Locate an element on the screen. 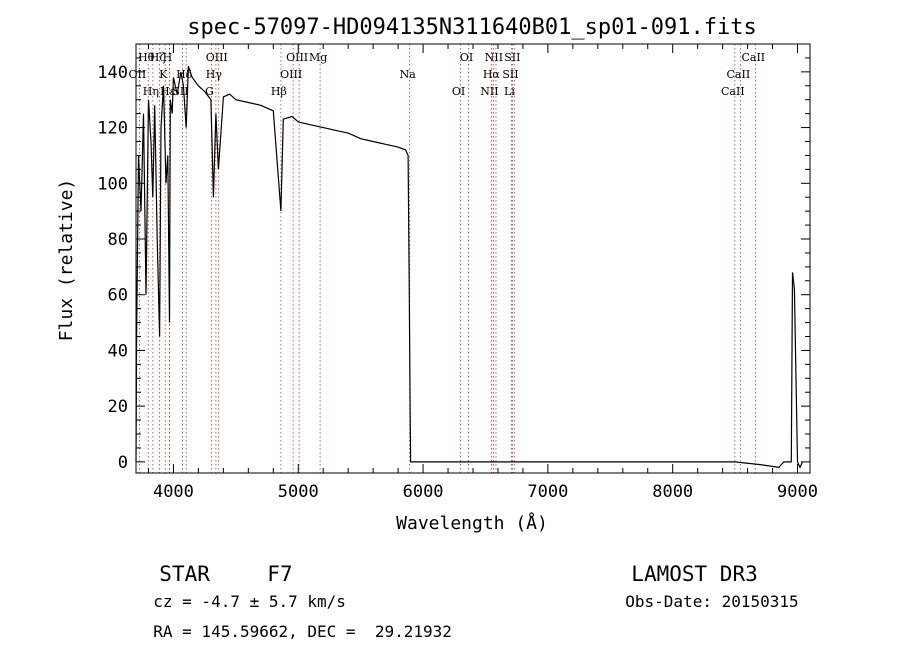  y-tick-label: 120 is located at coordinates (112, 129).